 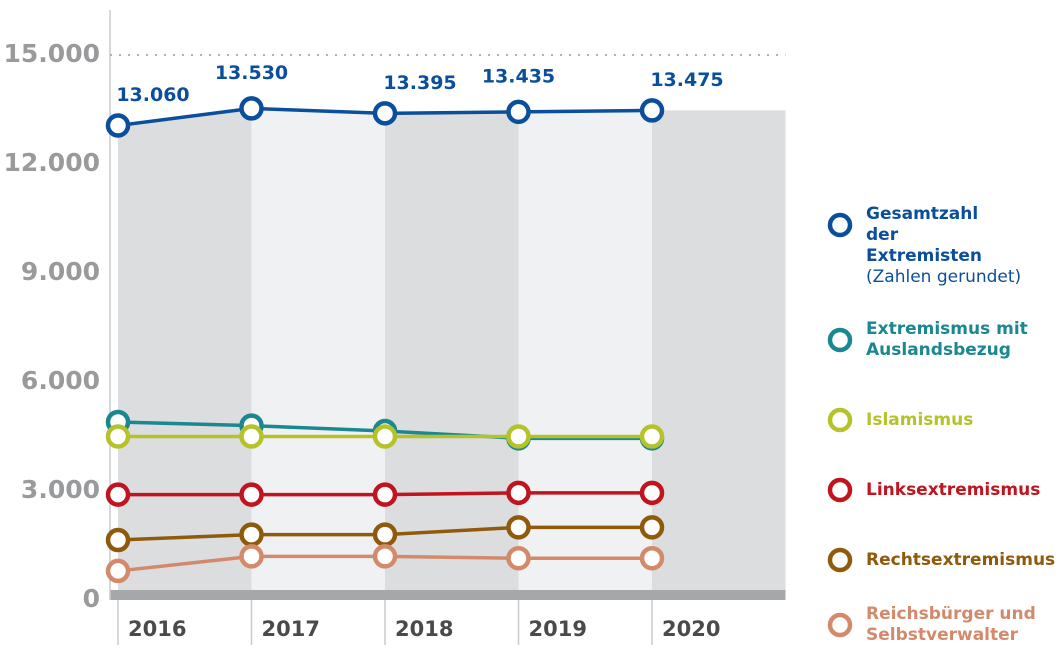 What do you see at coordinates (558, 629) in the screenshot?
I see `x-tick-label: 2019` at bounding box center [558, 629].